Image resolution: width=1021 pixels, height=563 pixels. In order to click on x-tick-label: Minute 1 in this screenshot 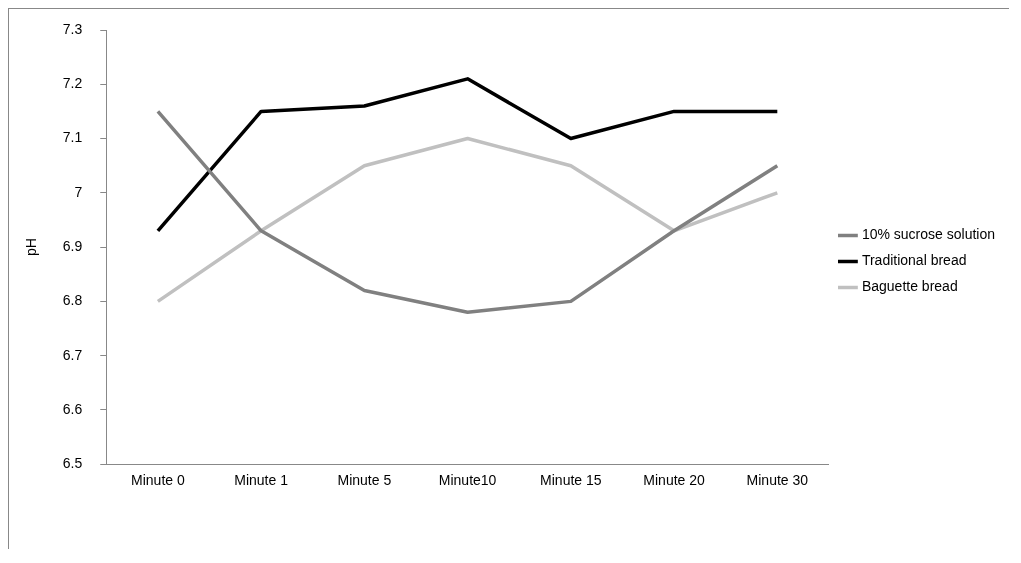, I will do `click(261, 480)`.